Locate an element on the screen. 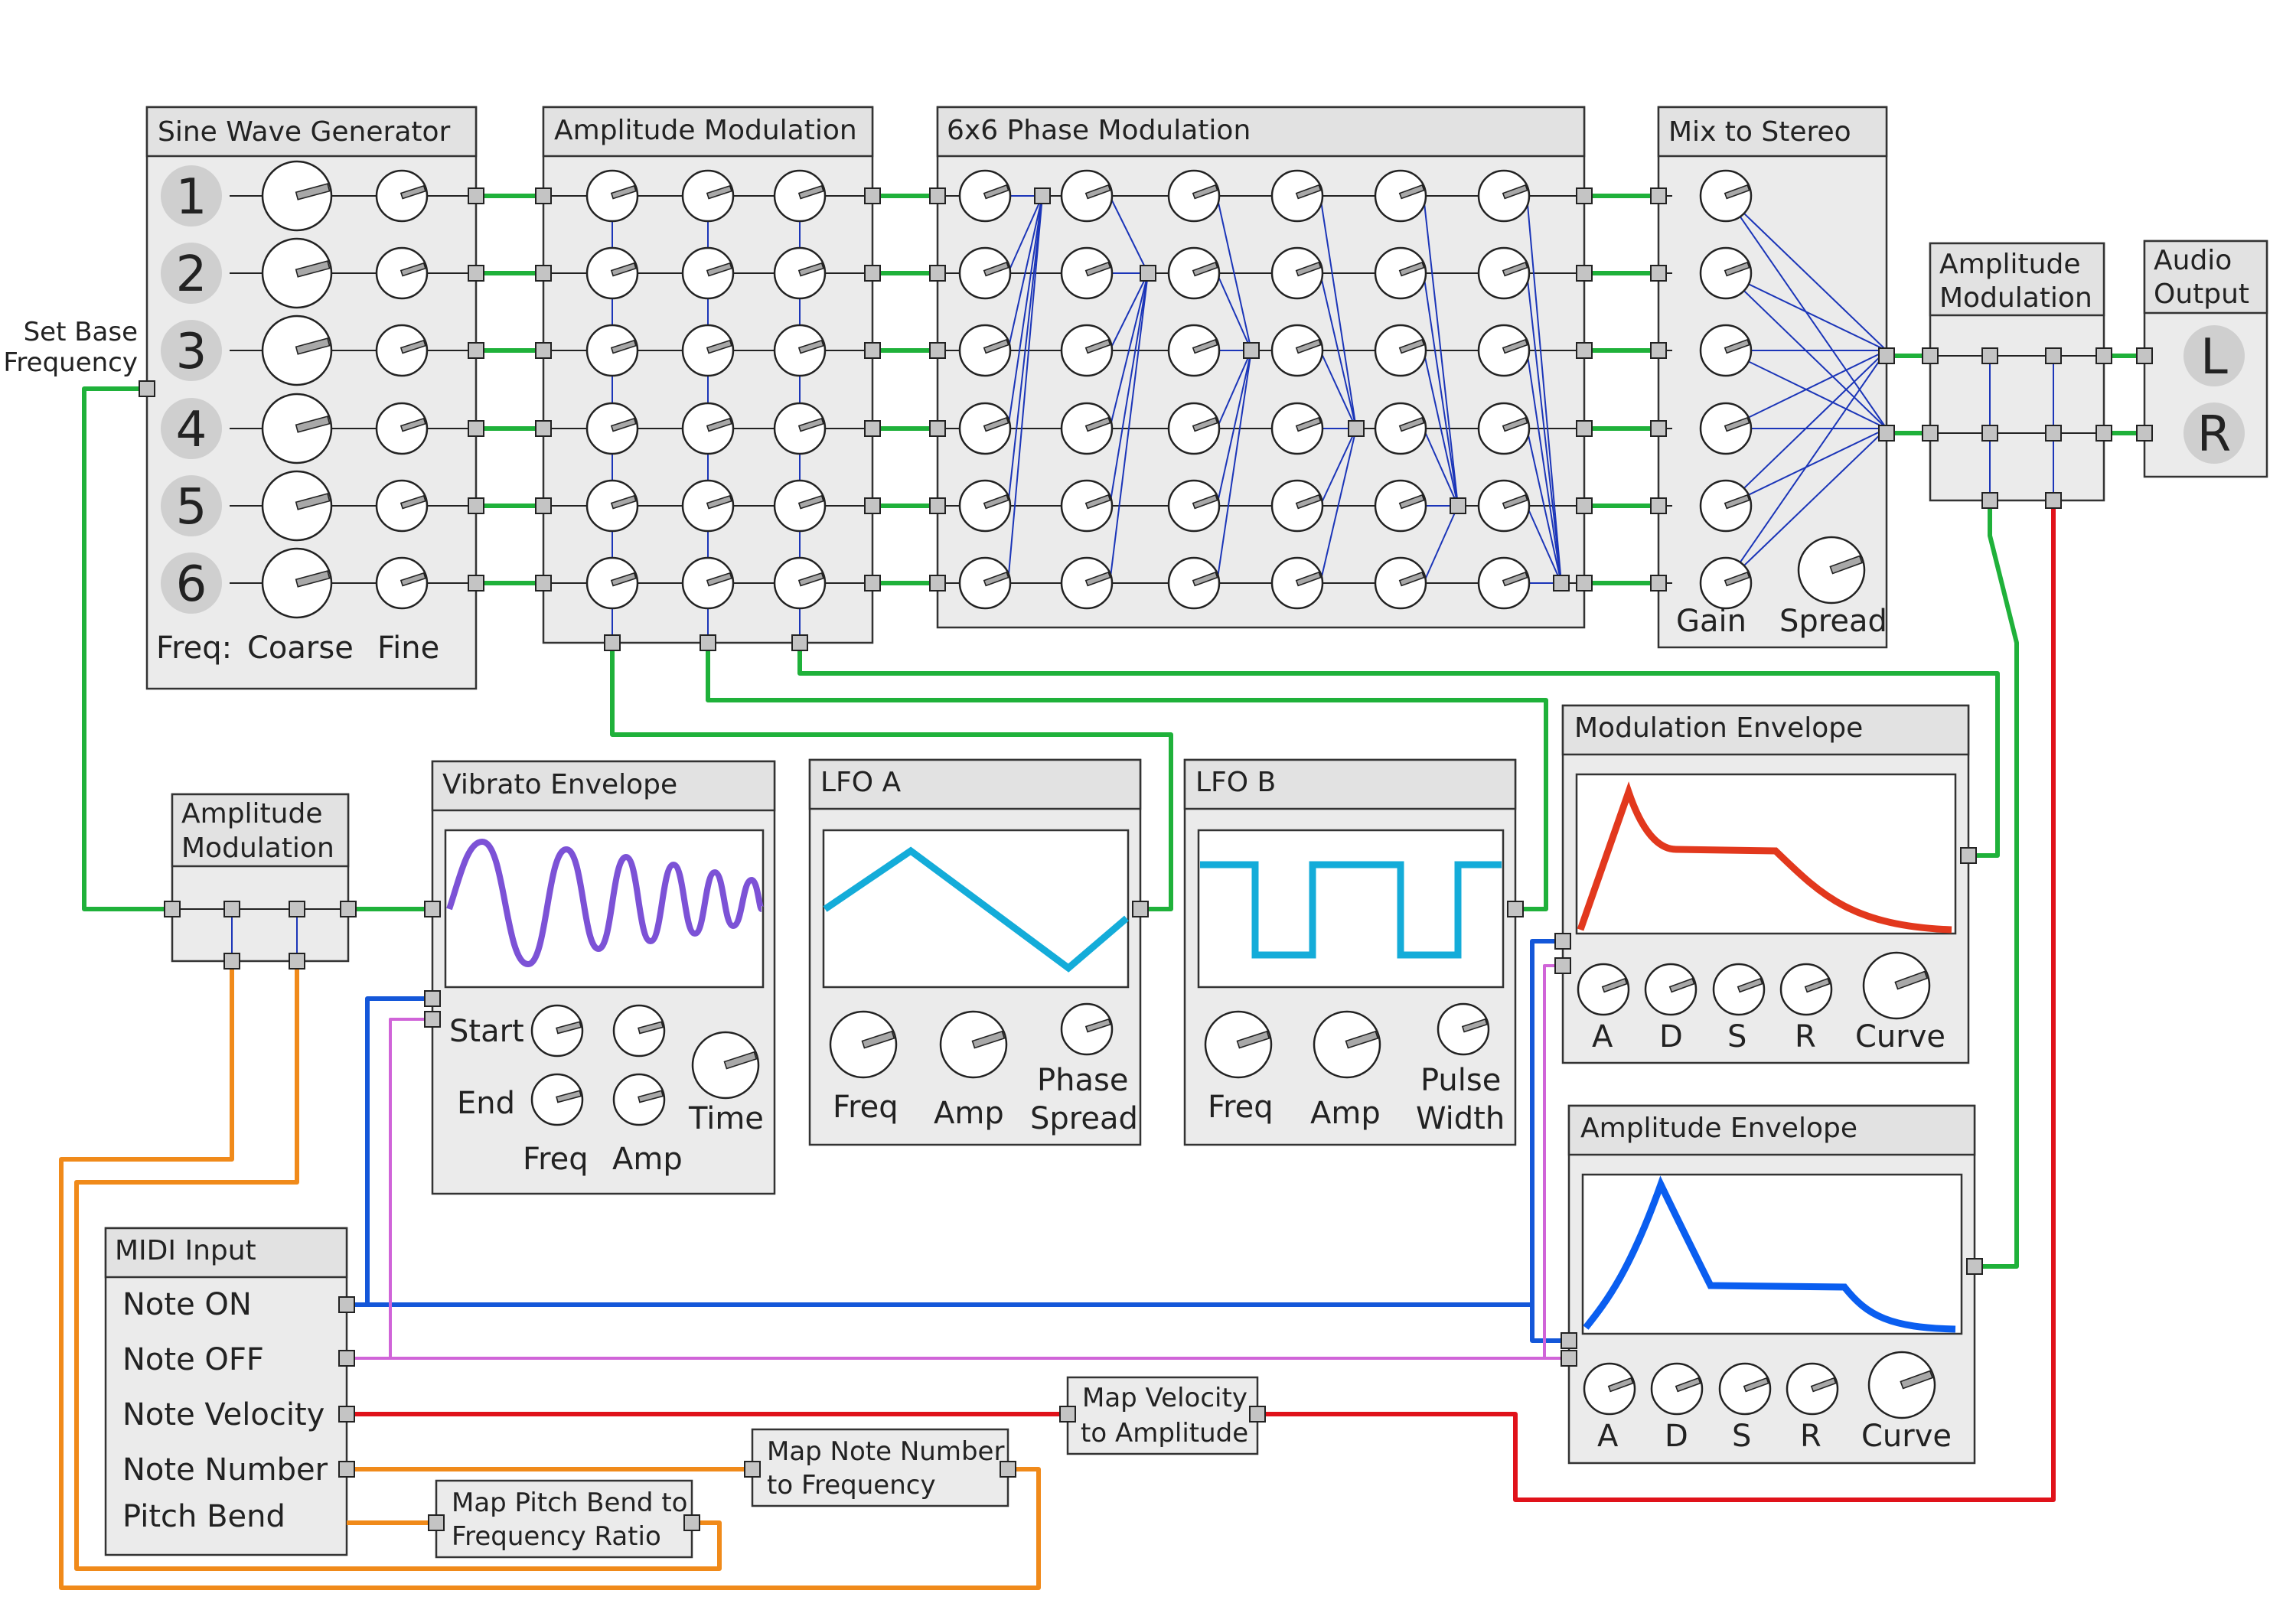  amp-env-knob-a is located at coordinates (1609, 1389).